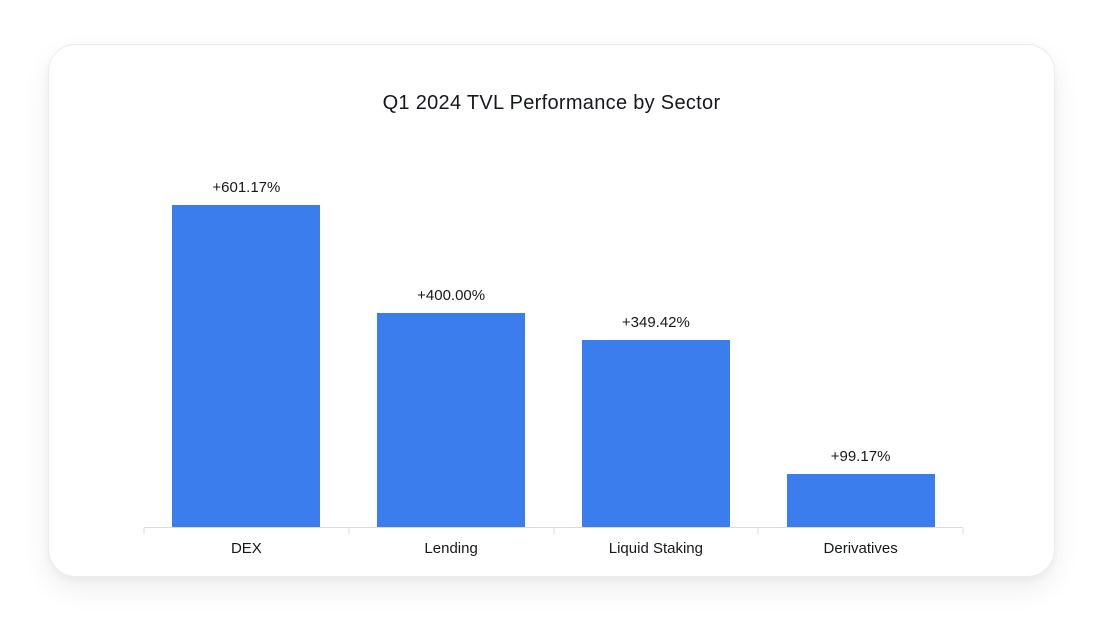 This screenshot has height=621, width=1100. What do you see at coordinates (860, 339) in the screenshot?
I see `bar-cell: +99.17%` at bounding box center [860, 339].